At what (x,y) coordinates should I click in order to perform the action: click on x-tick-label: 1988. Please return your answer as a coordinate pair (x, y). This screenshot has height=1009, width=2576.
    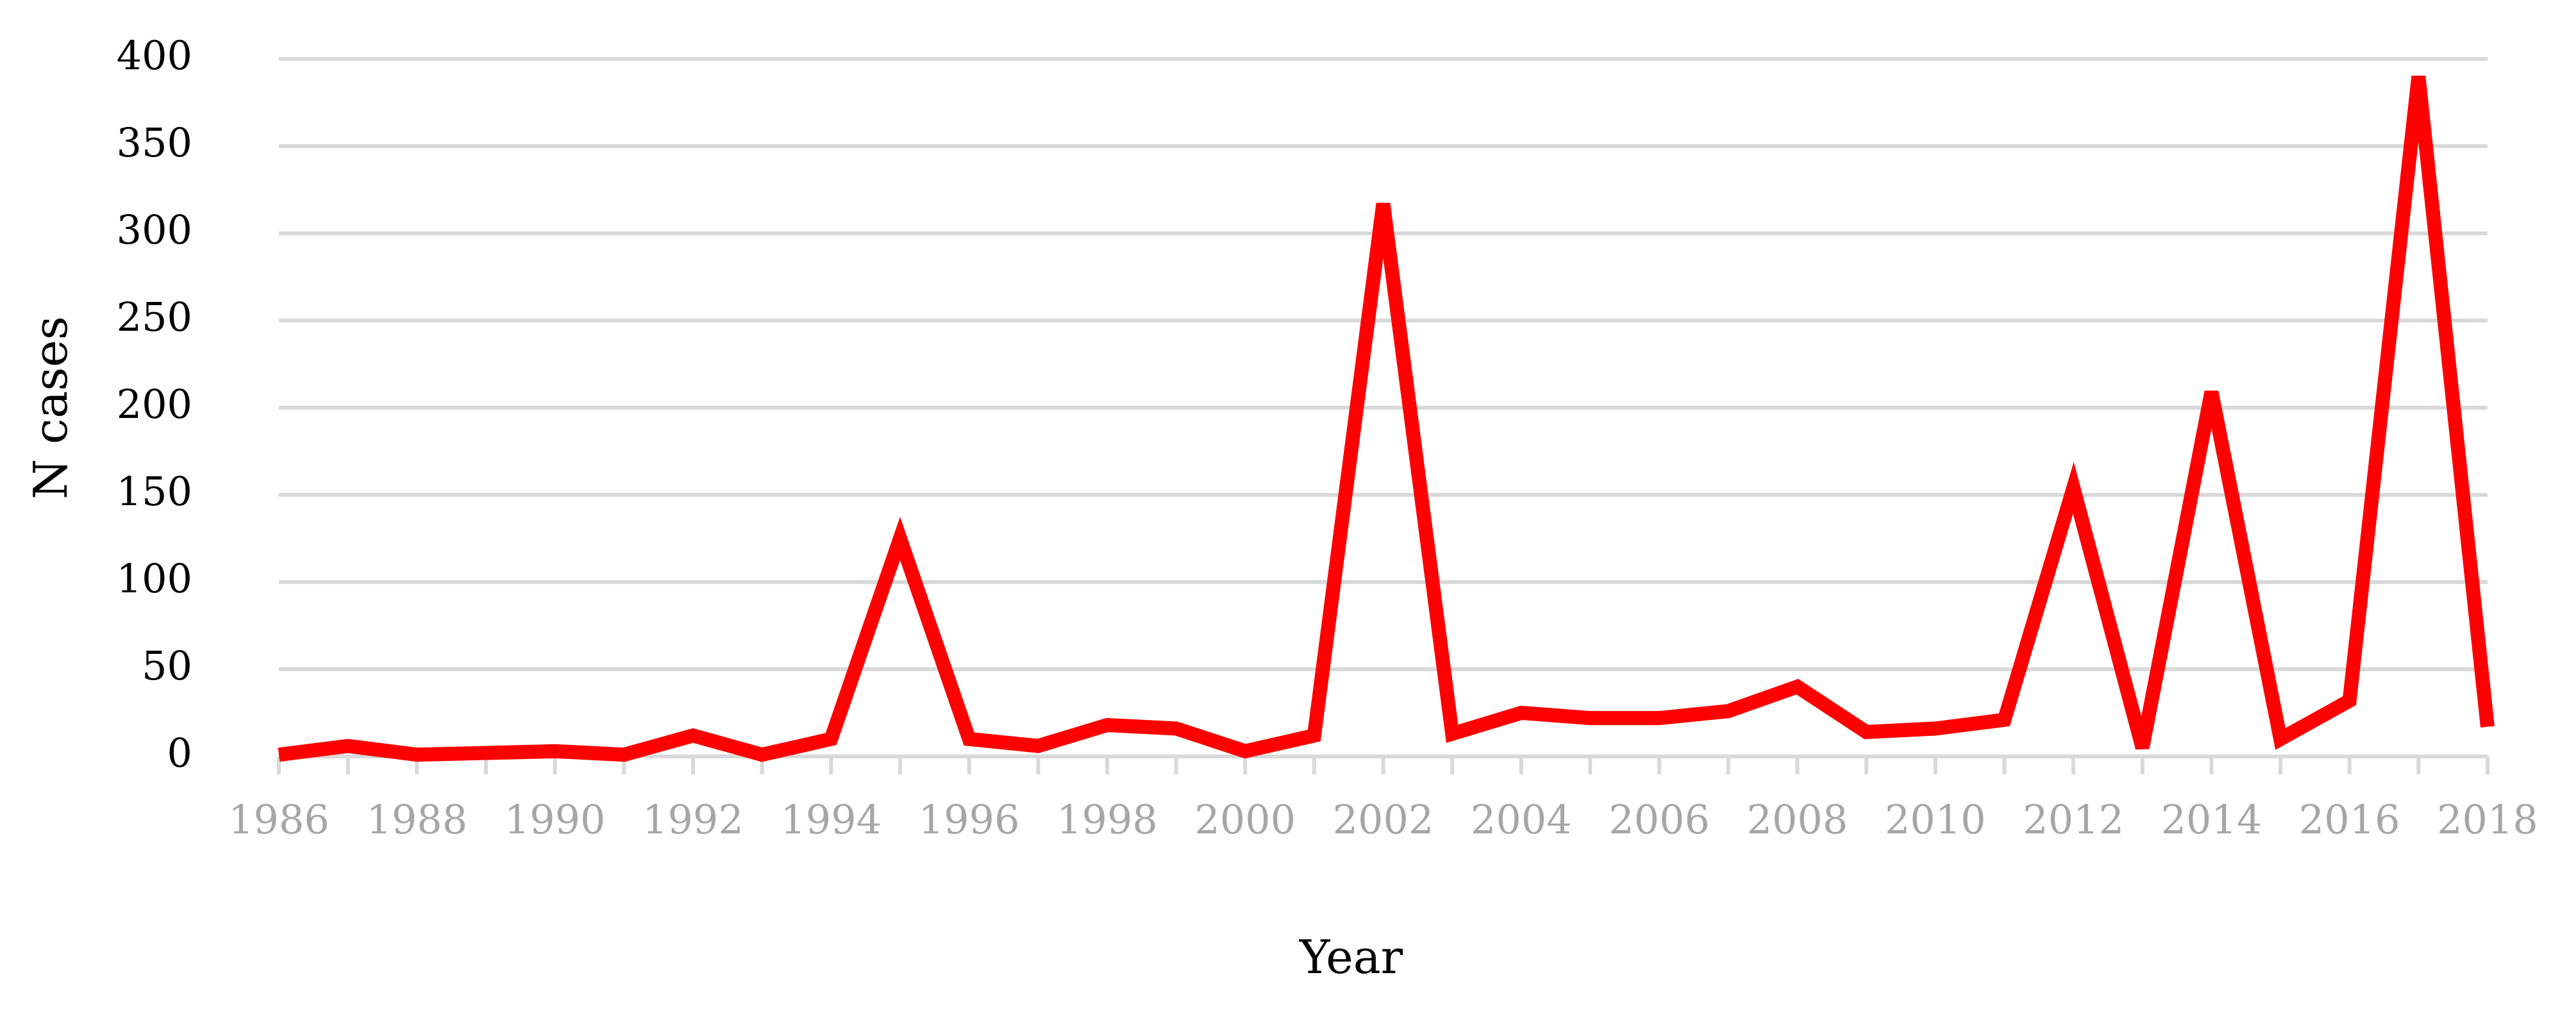
    Looking at the image, I should click on (416, 820).